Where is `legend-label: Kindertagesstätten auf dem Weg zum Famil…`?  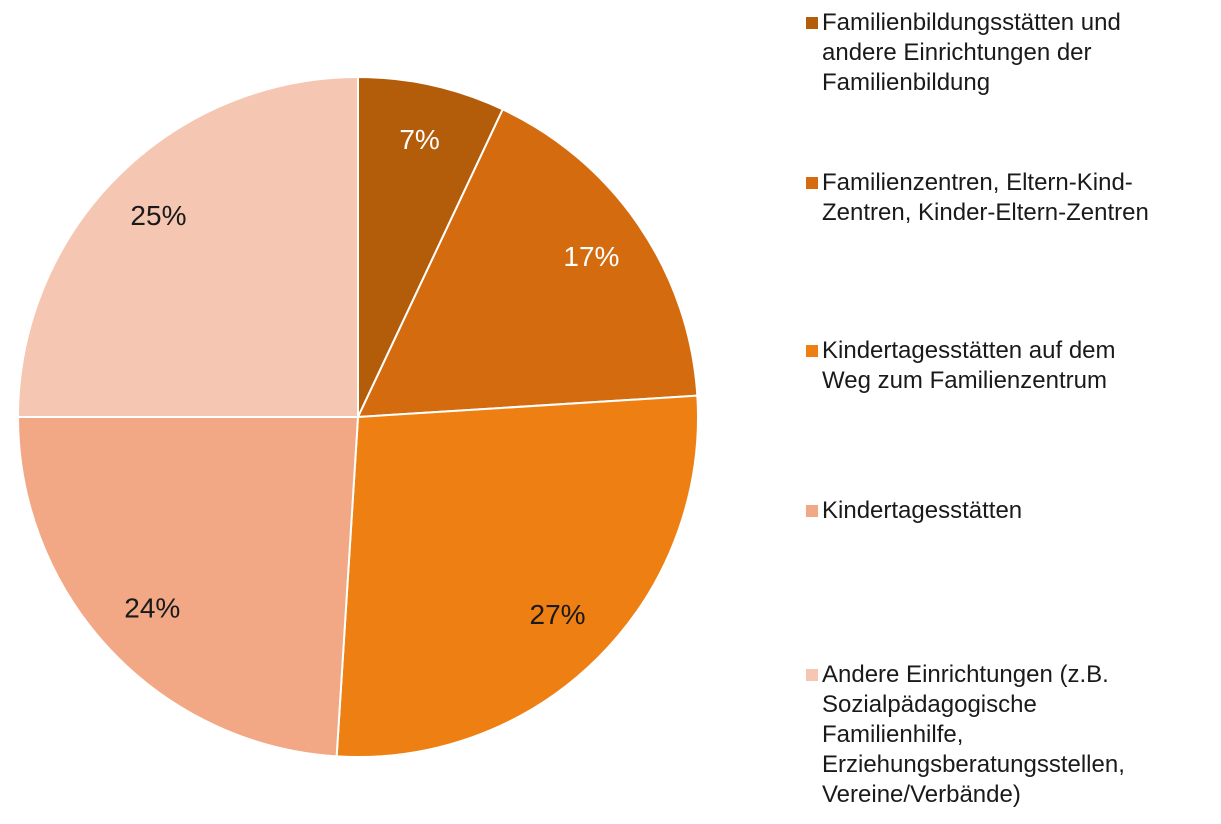 legend-label: Kindertagesstätten auf dem Weg zum Famil… is located at coordinates (969, 365).